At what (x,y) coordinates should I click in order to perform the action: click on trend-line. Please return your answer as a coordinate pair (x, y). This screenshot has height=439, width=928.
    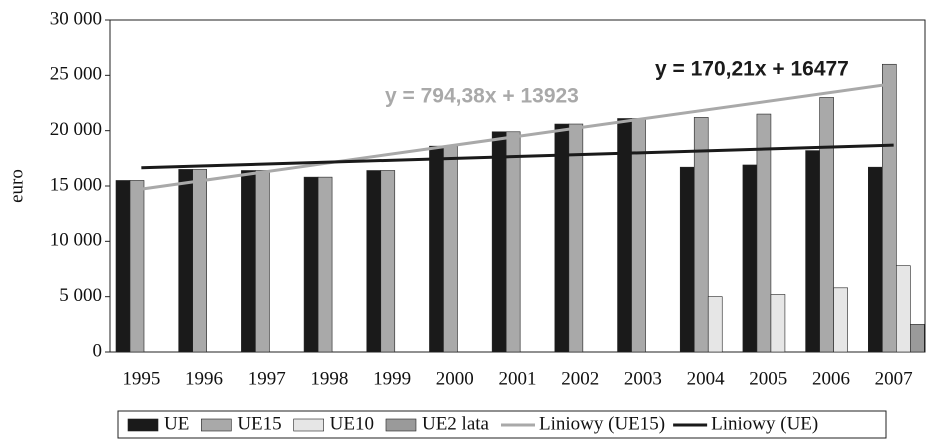
    Looking at the image, I should click on (517, 156).